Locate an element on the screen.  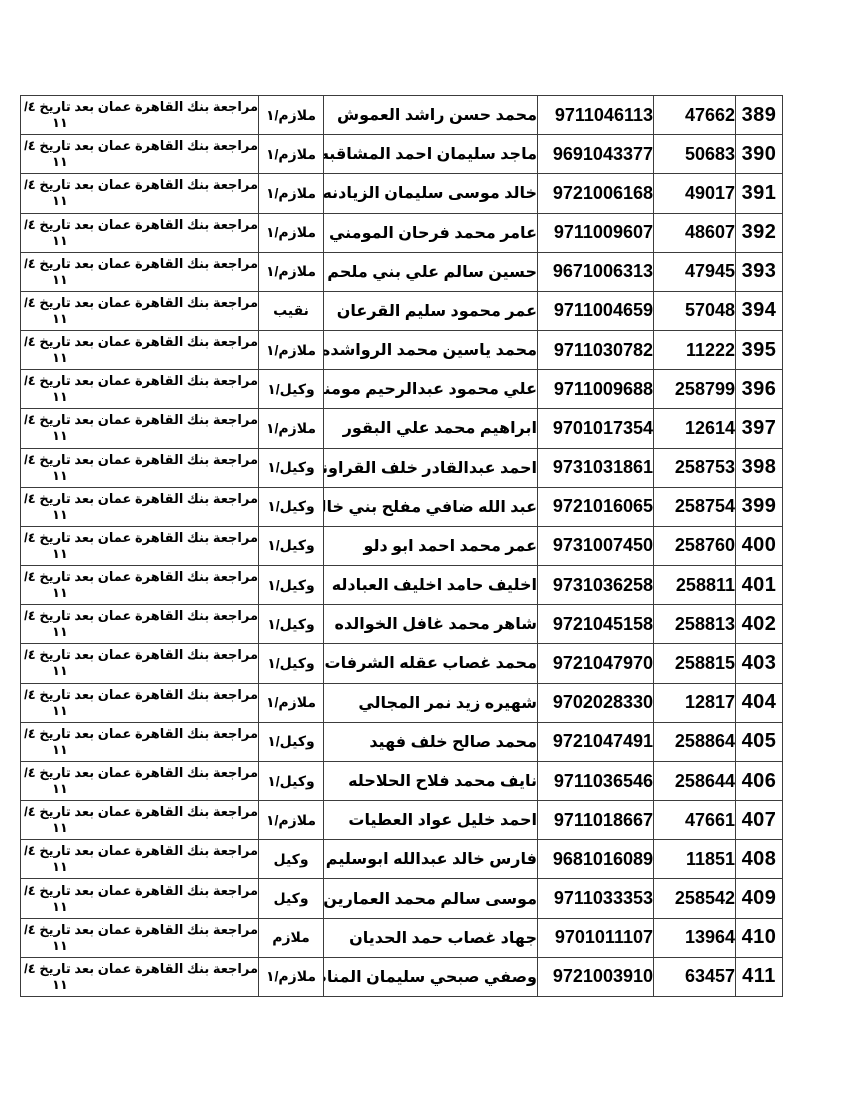
full-name-cell: عبد الله ضافي مفلح بني خالد is located at coordinates (430, 506).